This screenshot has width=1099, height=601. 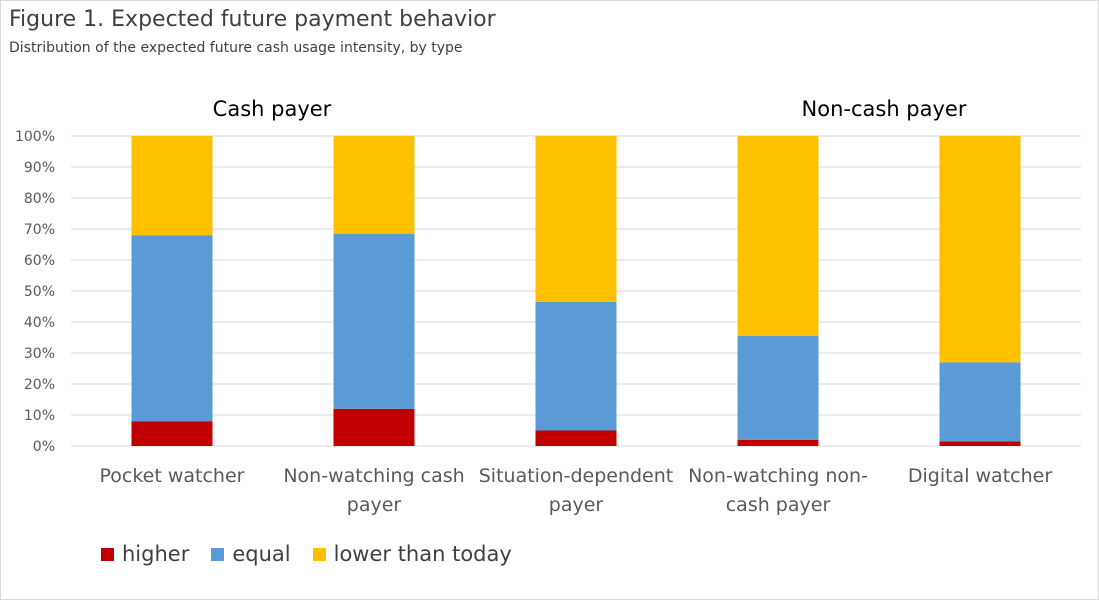 I want to click on y-tick-label: 80%, so click(x=39, y=199).